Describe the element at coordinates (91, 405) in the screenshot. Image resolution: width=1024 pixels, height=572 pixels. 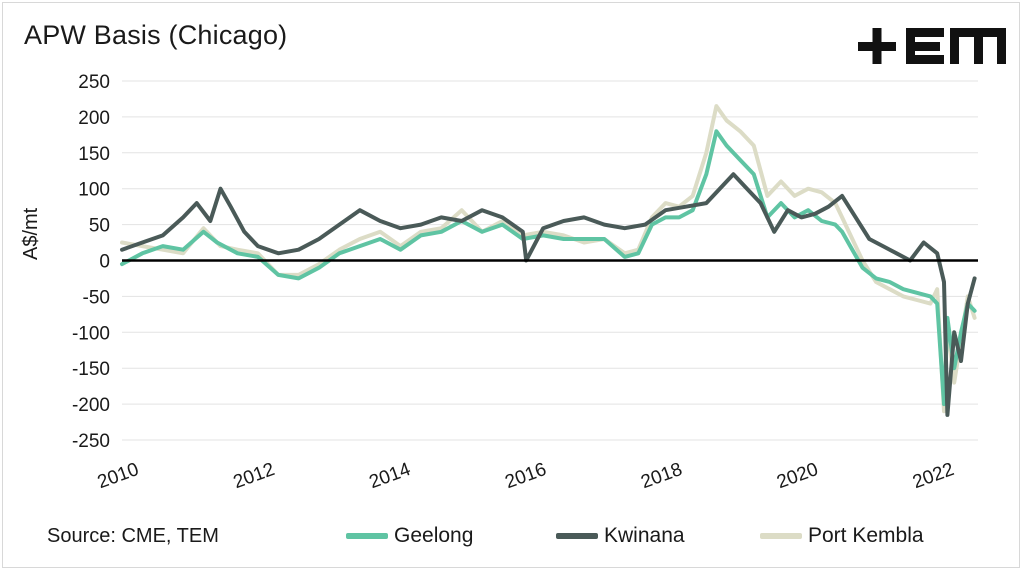
I see `y-tick-label: -200` at that location.